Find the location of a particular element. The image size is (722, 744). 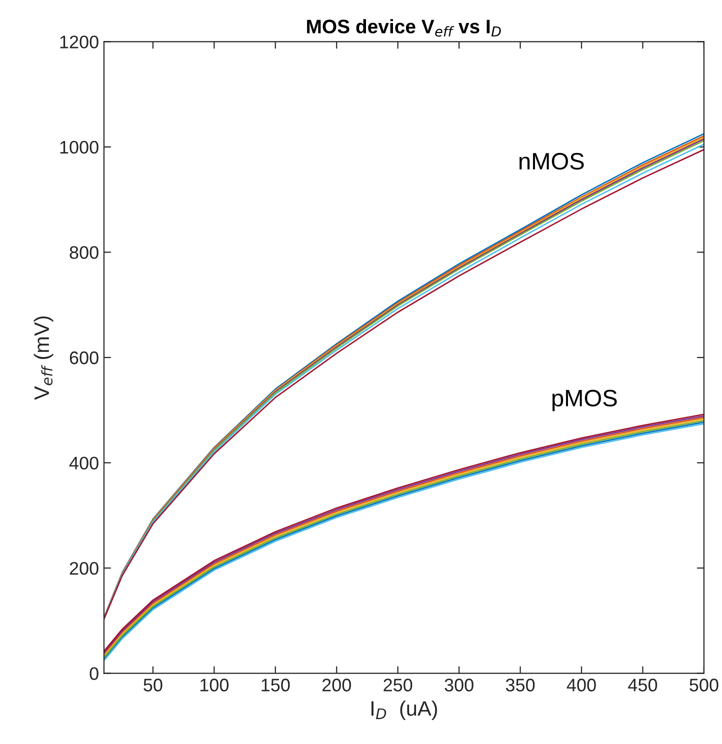

annotation: nMOS is located at coordinates (552, 161).